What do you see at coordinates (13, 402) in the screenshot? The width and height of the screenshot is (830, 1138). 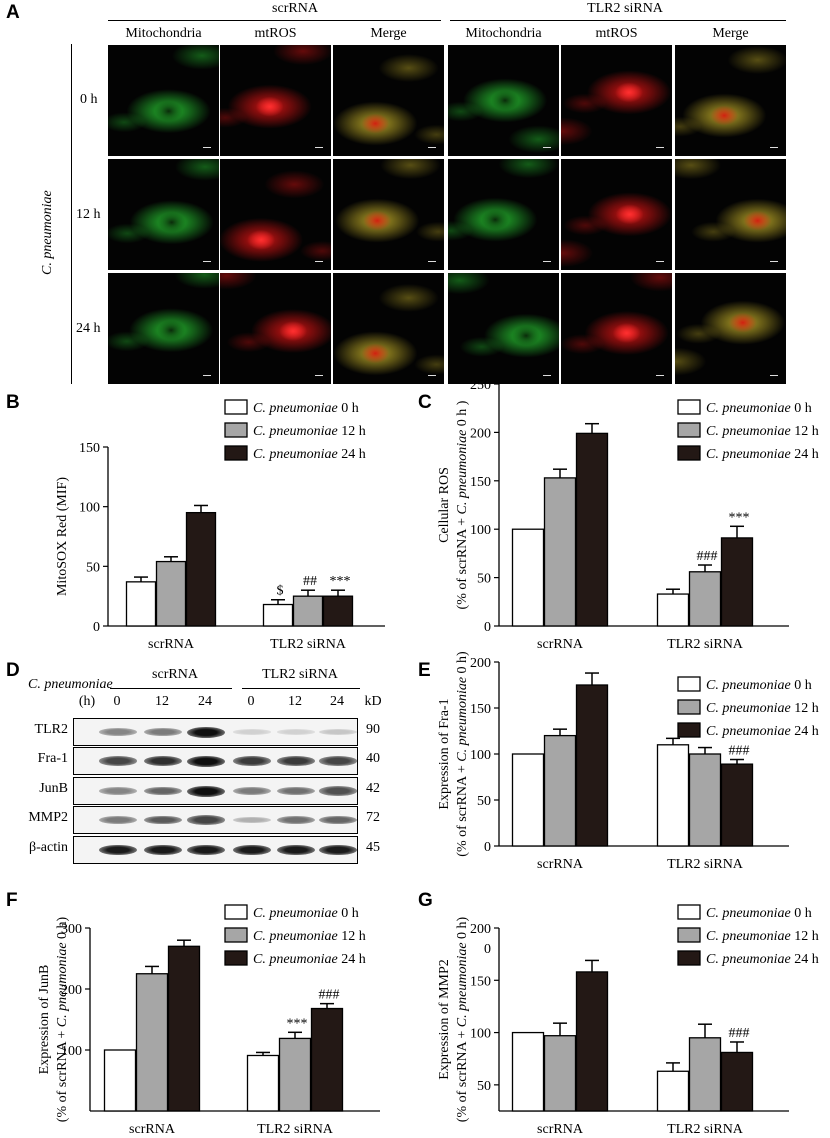 I see `panel-b-label: B` at bounding box center [13, 402].